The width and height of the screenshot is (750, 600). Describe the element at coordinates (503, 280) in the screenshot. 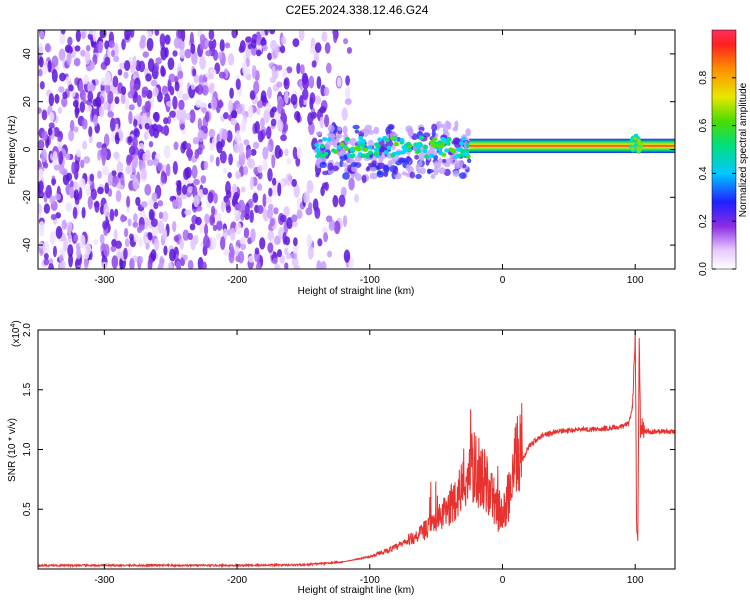

I see `top-x-tick-label: 0` at that location.